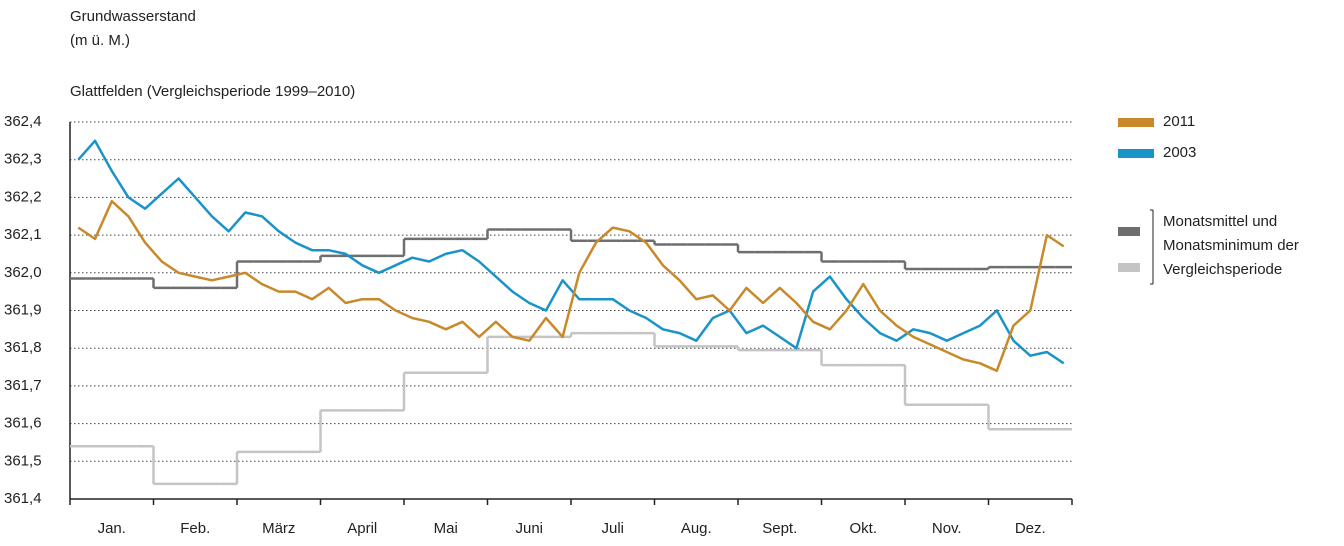 The height and width of the screenshot is (546, 1344). Describe the element at coordinates (1220, 221) in the screenshot. I see `legend-note: Monatsmittel und` at that location.